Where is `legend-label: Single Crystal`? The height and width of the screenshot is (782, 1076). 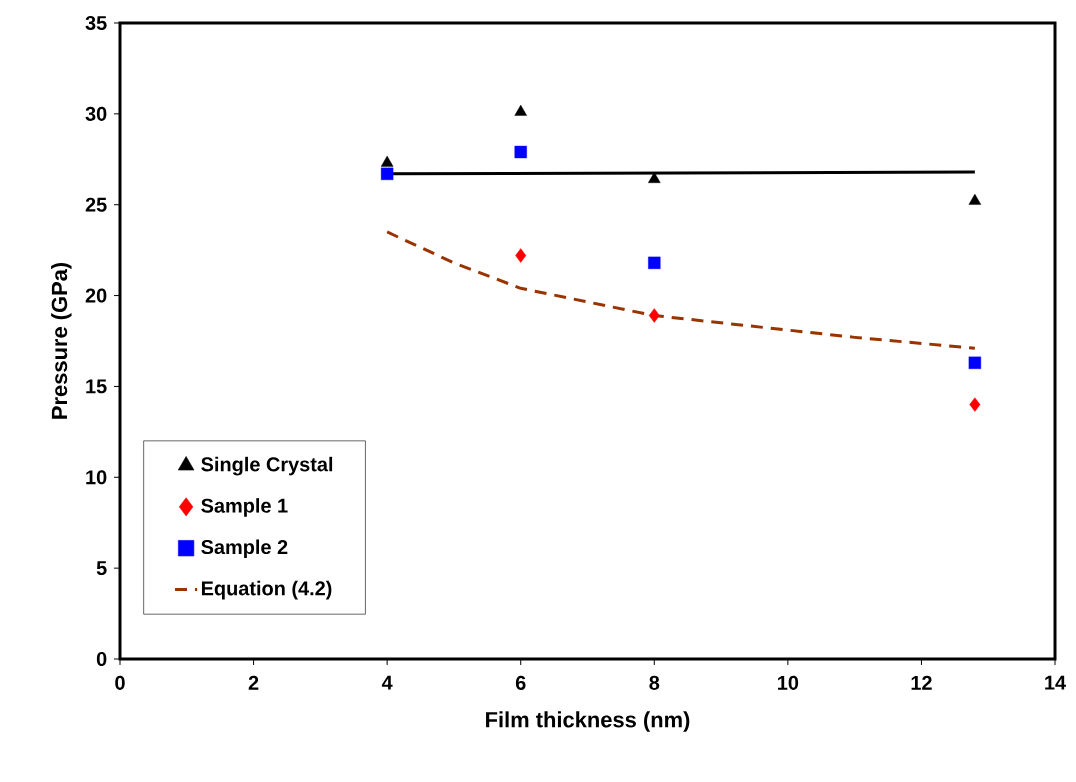 legend-label: Single Crystal is located at coordinates (267, 466).